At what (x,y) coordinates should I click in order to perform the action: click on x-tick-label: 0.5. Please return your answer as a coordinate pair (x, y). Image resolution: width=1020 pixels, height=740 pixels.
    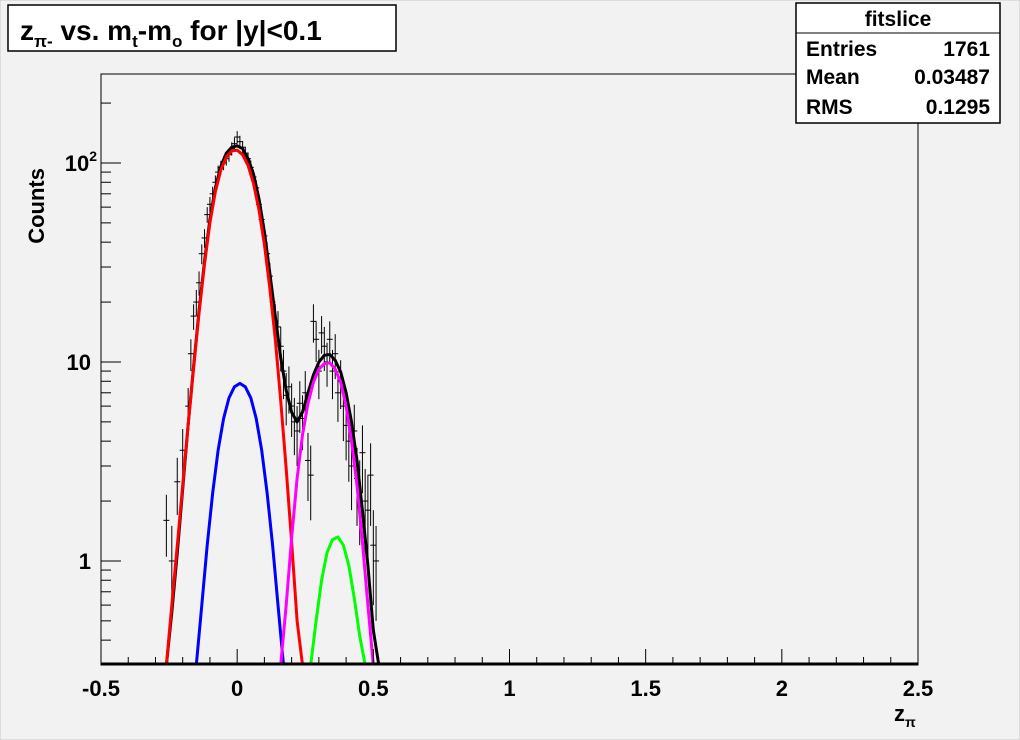
    Looking at the image, I should click on (373, 688).